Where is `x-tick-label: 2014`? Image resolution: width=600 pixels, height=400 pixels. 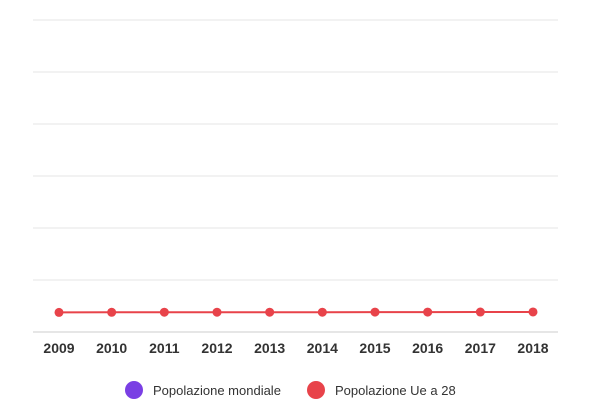 x-tick-label: 2014 is located at coordinates (322, 348).